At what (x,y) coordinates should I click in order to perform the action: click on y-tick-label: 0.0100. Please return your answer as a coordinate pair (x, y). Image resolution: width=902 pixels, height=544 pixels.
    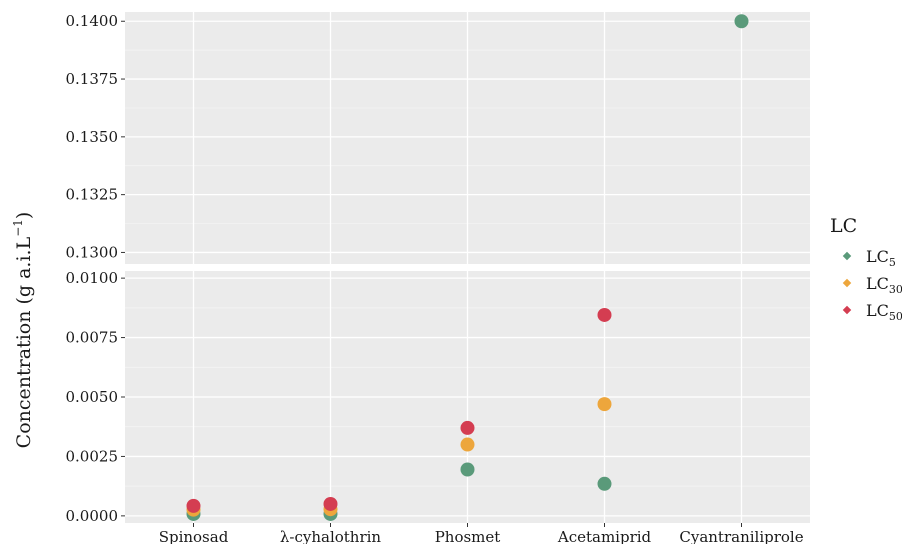
    Looking at the image, I should click on (92, 278).